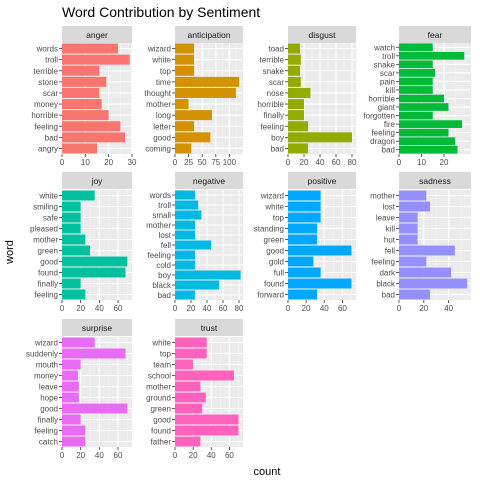 Image resolution: width=480 pixels, height=480 pixels. What do you see at coordinates (162, 126) in the screenshot?
I see `y-tick-label-letter: letter` at bounding box center [162, 126].